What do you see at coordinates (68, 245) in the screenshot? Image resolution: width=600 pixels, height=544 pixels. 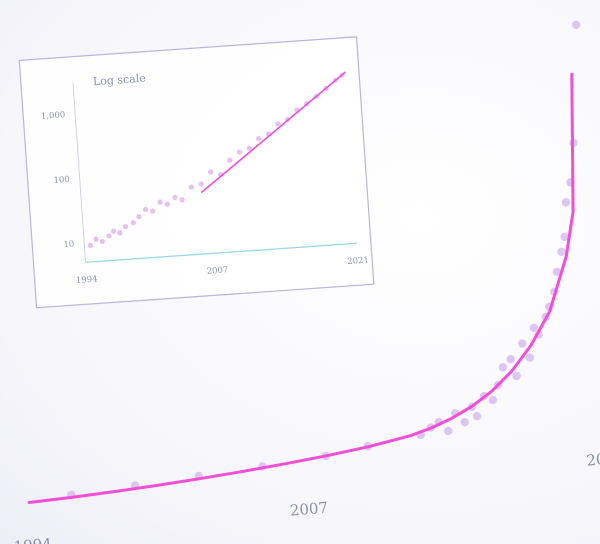 I see `inset-y-tick-label: 10` at bounding box center [68, 245].